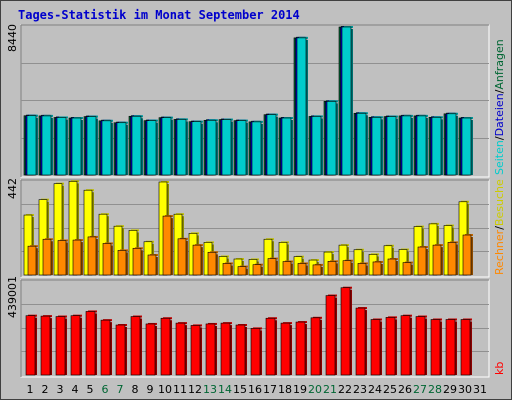  What do you see at coordinates (182, 257) in the screenshot?
I see `bar-rechner-11-face` at bounding box center [182, 257].